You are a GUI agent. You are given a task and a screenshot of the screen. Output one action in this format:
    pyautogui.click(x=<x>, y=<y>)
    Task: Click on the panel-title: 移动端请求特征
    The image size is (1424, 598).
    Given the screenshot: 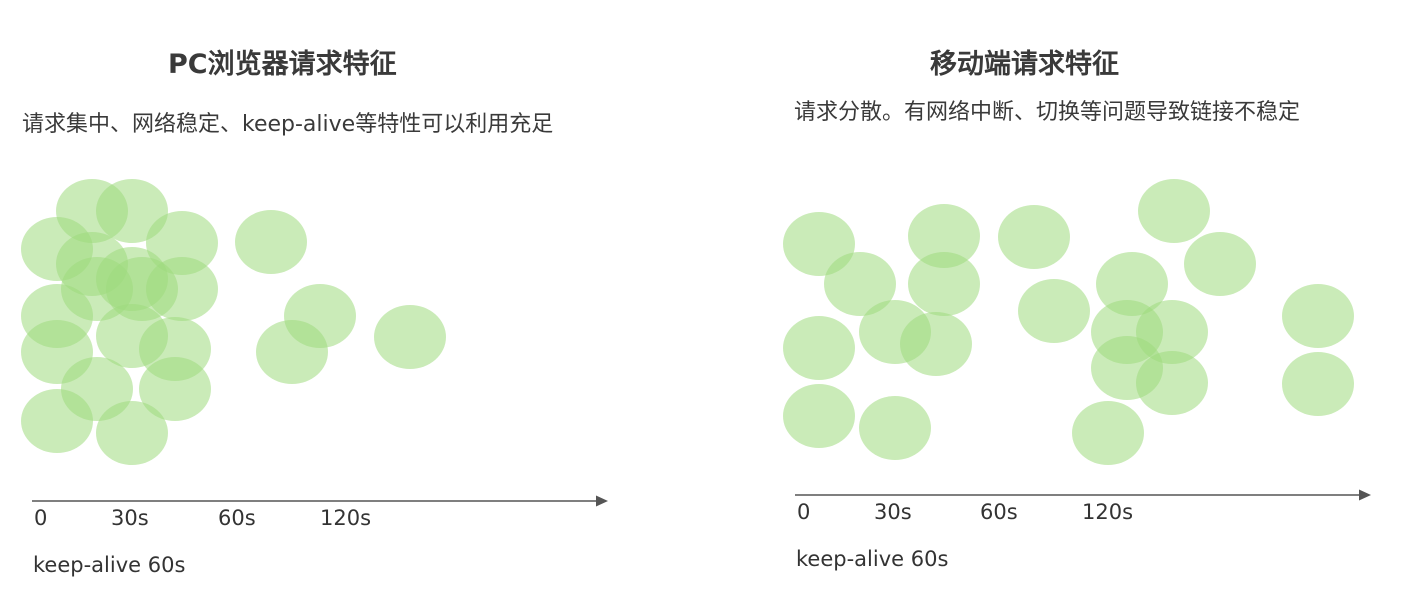 What is the action you would take?
    pyautogui.click(x=1024, y=64)
    